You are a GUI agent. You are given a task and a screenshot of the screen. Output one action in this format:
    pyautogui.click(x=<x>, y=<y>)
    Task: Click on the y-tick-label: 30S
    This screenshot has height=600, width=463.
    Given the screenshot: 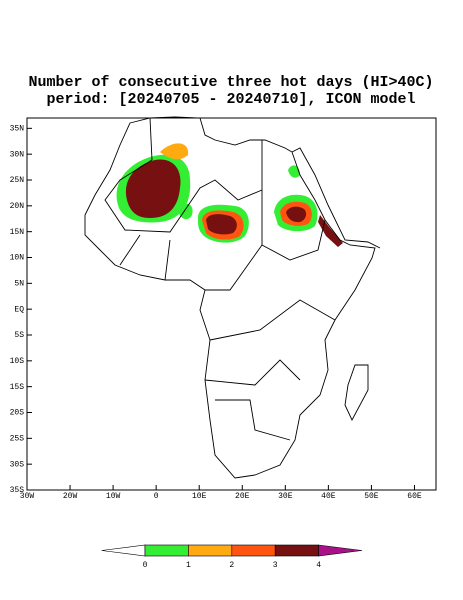 What is the action you would take?
    pyautogui.click(x=17, y=464)
    